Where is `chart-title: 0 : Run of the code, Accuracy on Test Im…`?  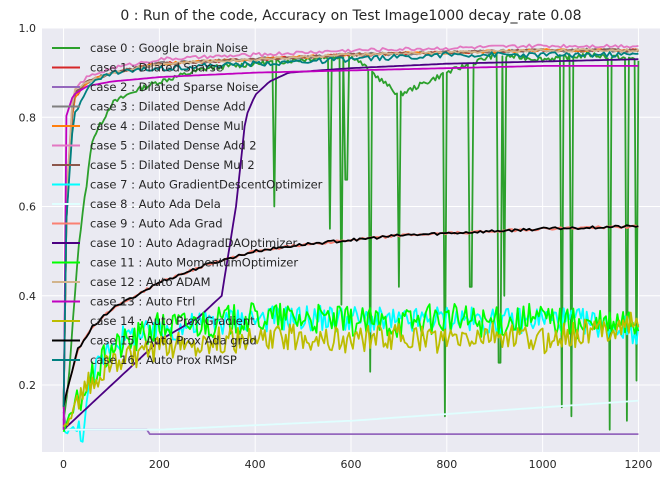 chart-title: 0 : Run of the code, Accuracy on Test Im… is located at coordinates (350, 16).